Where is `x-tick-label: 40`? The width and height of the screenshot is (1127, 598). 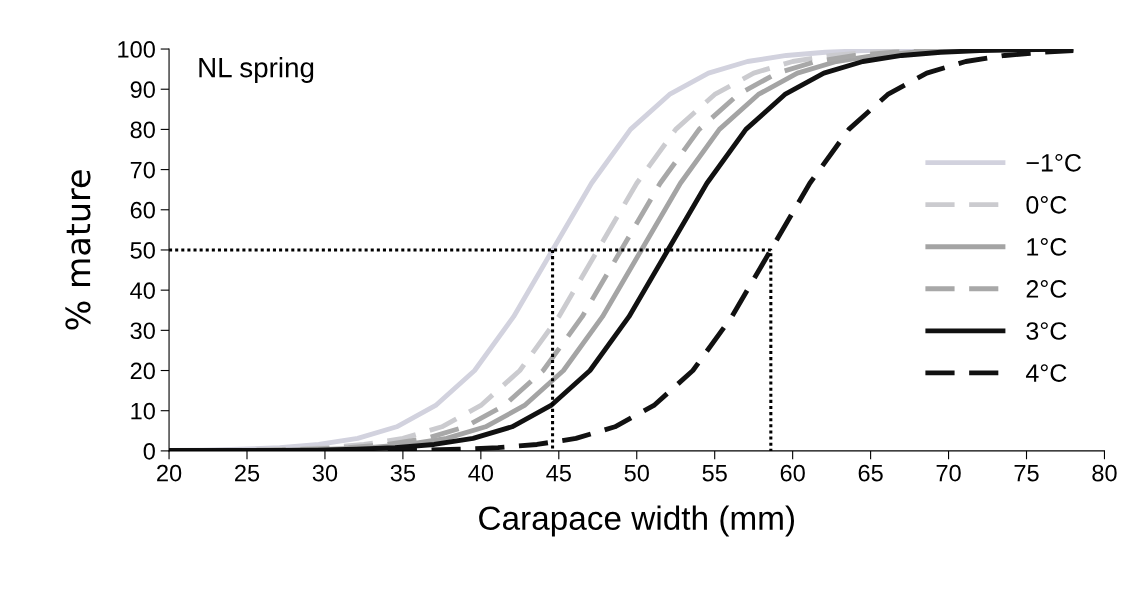
x-tick-label: 40 is located at coordinates (481, 473).